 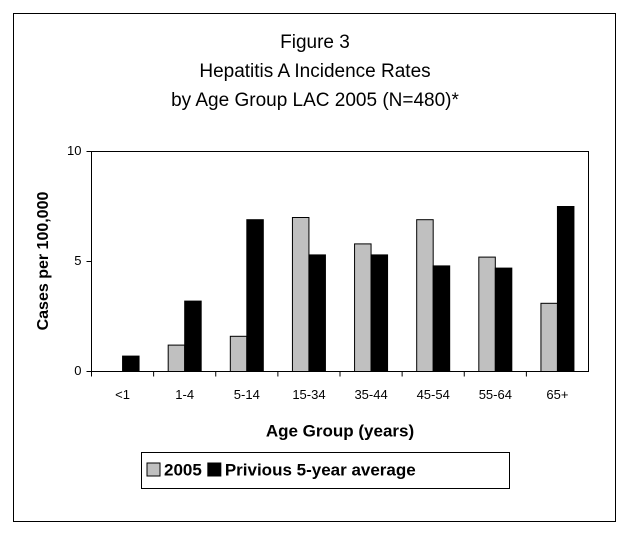 What do you see at coordinates (308, 394) in the screenshot?
I see `x-tick-label: 15-34` at bounding box center [308, 394].